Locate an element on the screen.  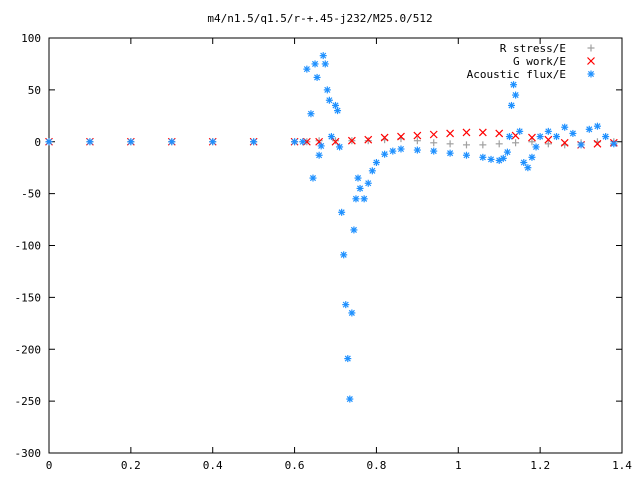
y-tick-label: -150 is located at coordinates (28, 297).